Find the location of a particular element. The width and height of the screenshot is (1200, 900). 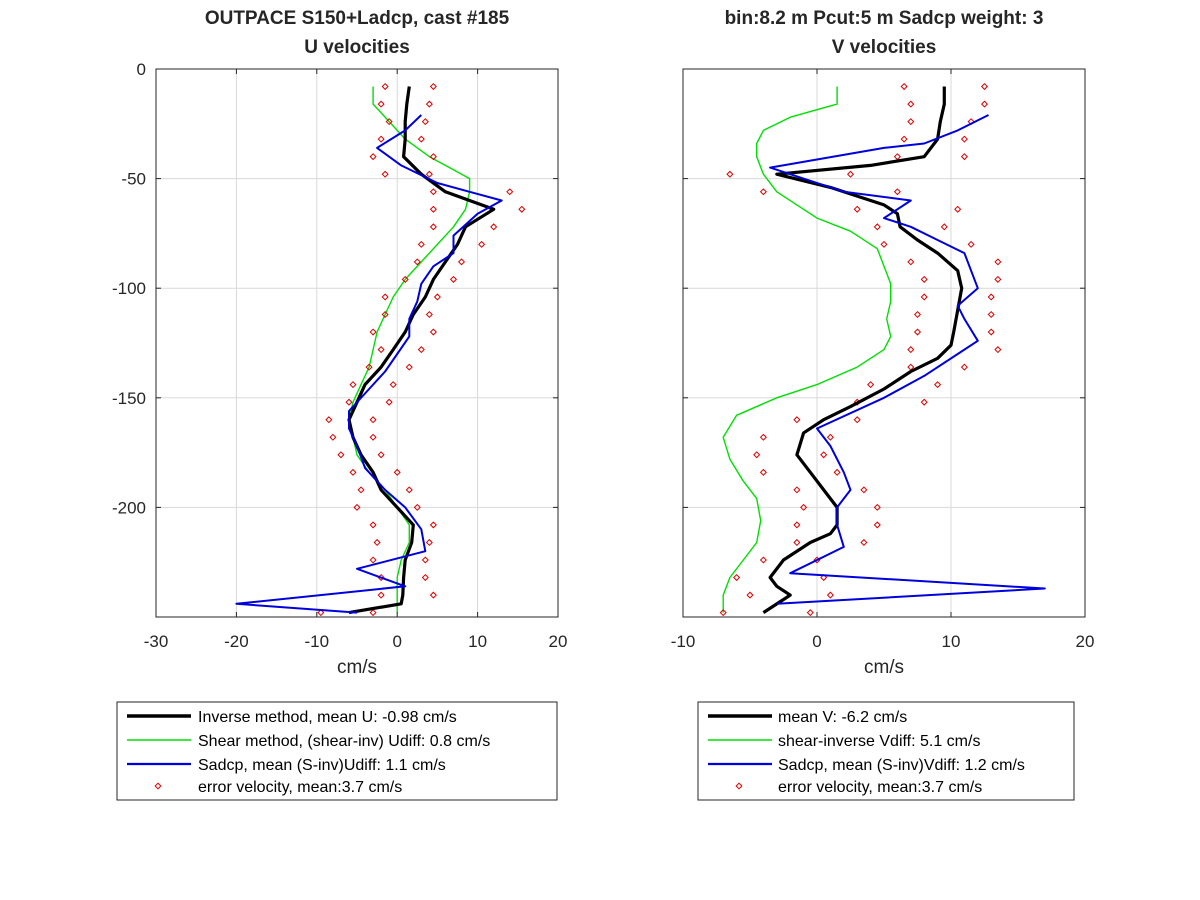

u-x-tick-label: 10 is located at coordinates (477, 641).